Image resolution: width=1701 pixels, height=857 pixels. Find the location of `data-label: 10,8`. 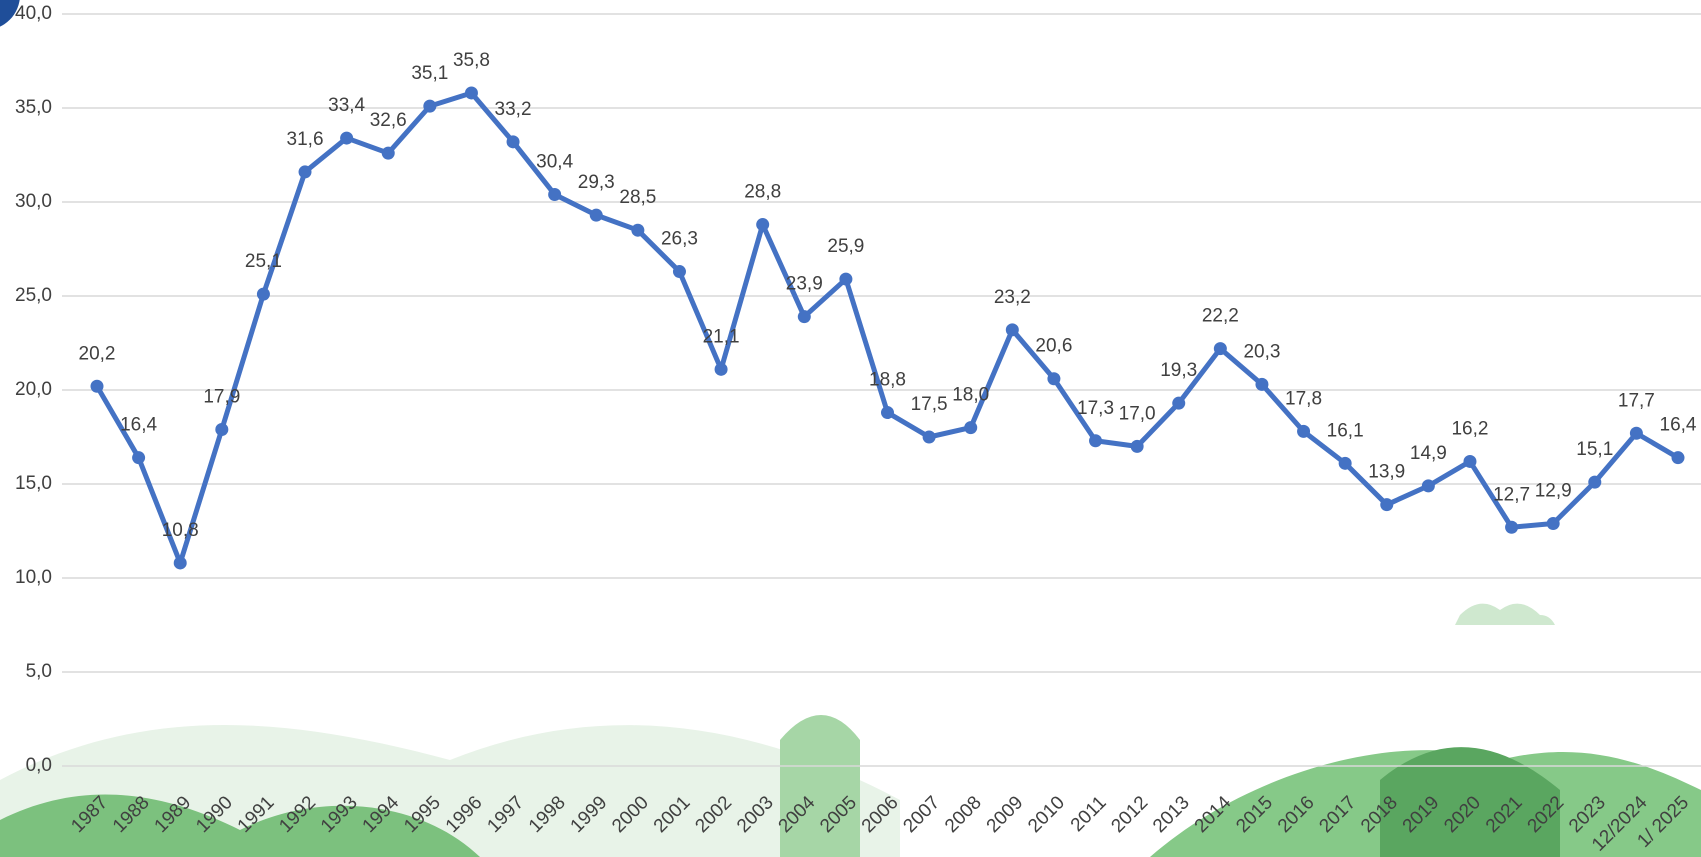

data-label: 10,8 is located at coordinates (180, 530).